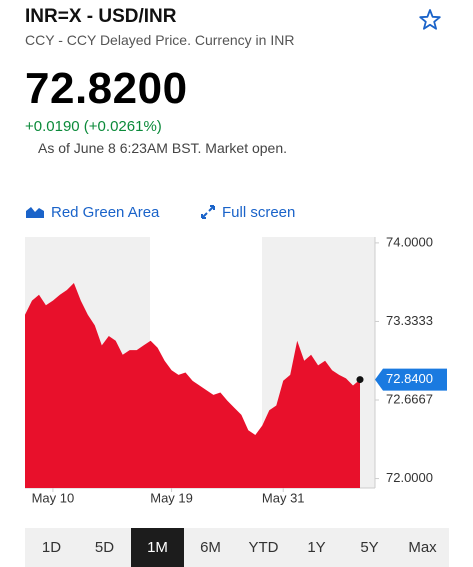  What do you see at coordinates (104, 547) in the screenshot?
I see `range-button: 5D` at bounding box center [104, 547].